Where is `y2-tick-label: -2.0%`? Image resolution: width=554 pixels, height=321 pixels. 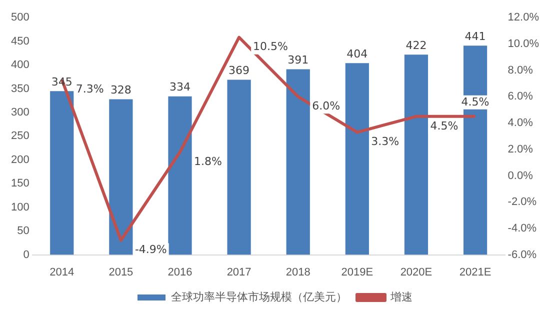
y2-tick-label: -2.0% is located at coordinates (522, 202).